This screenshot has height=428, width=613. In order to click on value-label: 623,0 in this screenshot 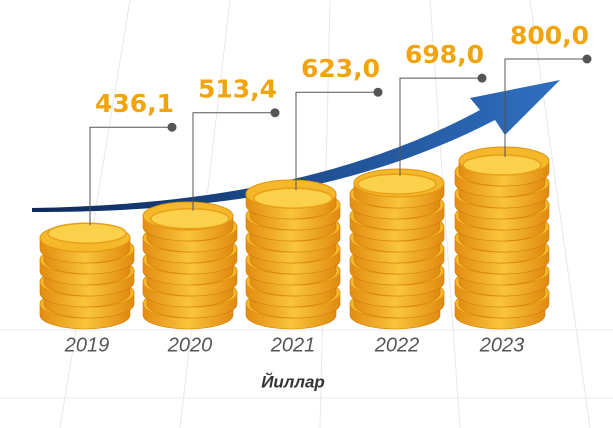, I will do `click(340, 68)`.